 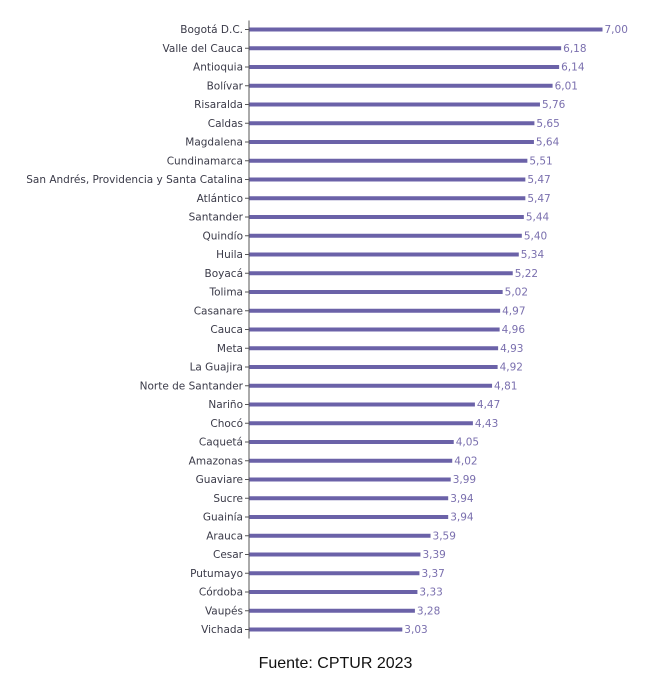 What do you see at coordinates (221, 443) in the screenshot?
I see `category-label: Caquetá` at bounding box center [221, 443].